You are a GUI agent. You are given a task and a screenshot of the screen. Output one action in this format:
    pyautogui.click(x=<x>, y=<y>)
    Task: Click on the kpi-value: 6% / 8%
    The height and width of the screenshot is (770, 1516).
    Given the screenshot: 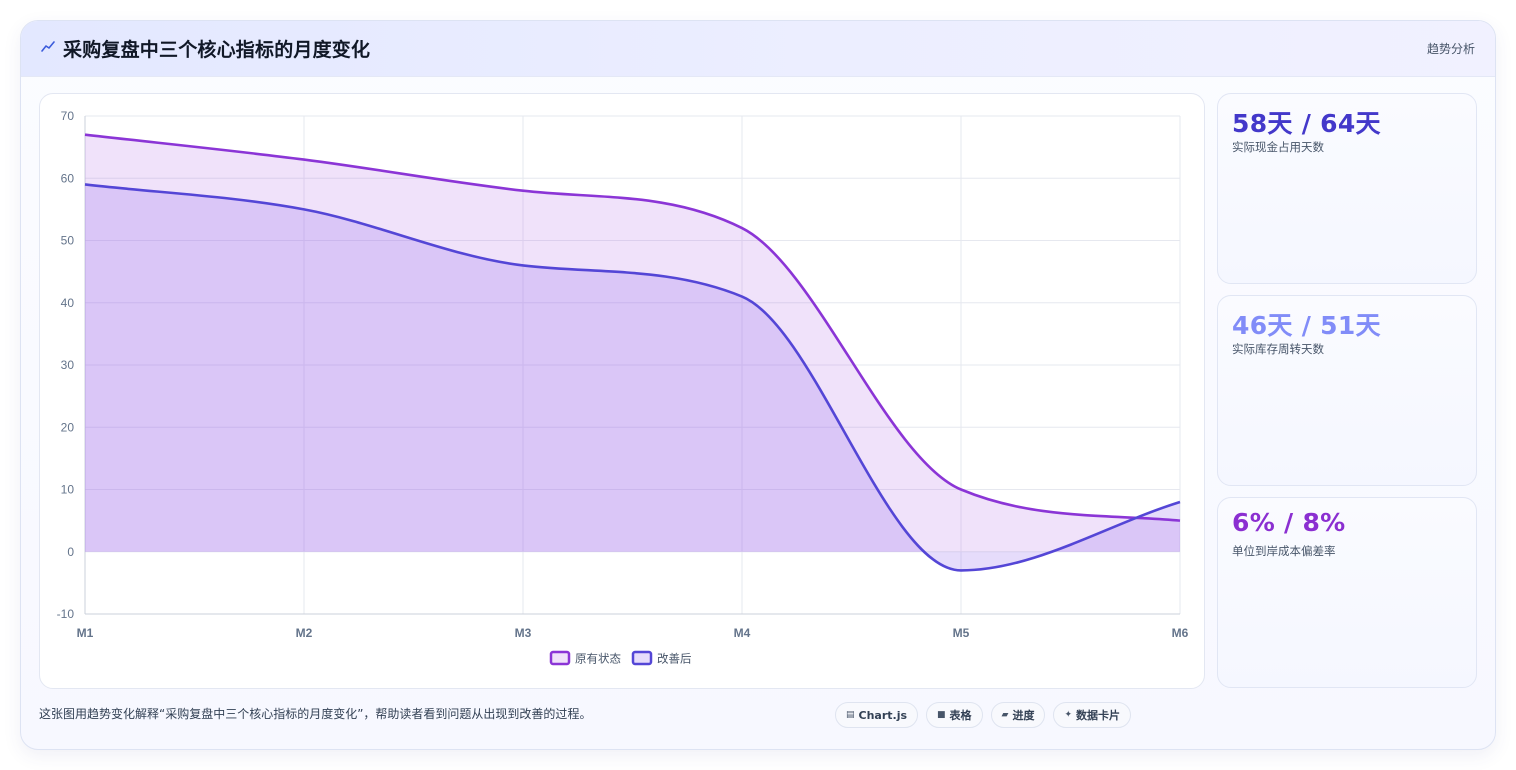 What is the action you would take?
    pyautogui.click(x=1289, y=522)
    